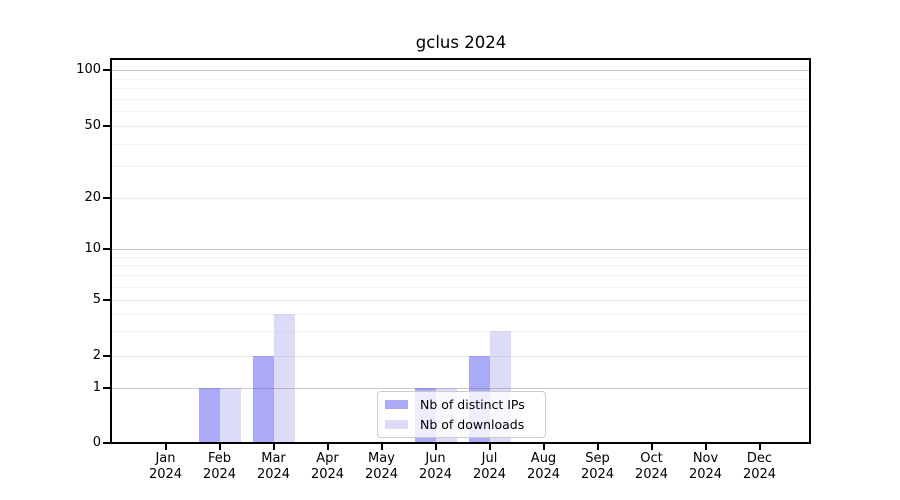  I want to click on x-axis-label-dec: Dec 2024, so click(759, 466).